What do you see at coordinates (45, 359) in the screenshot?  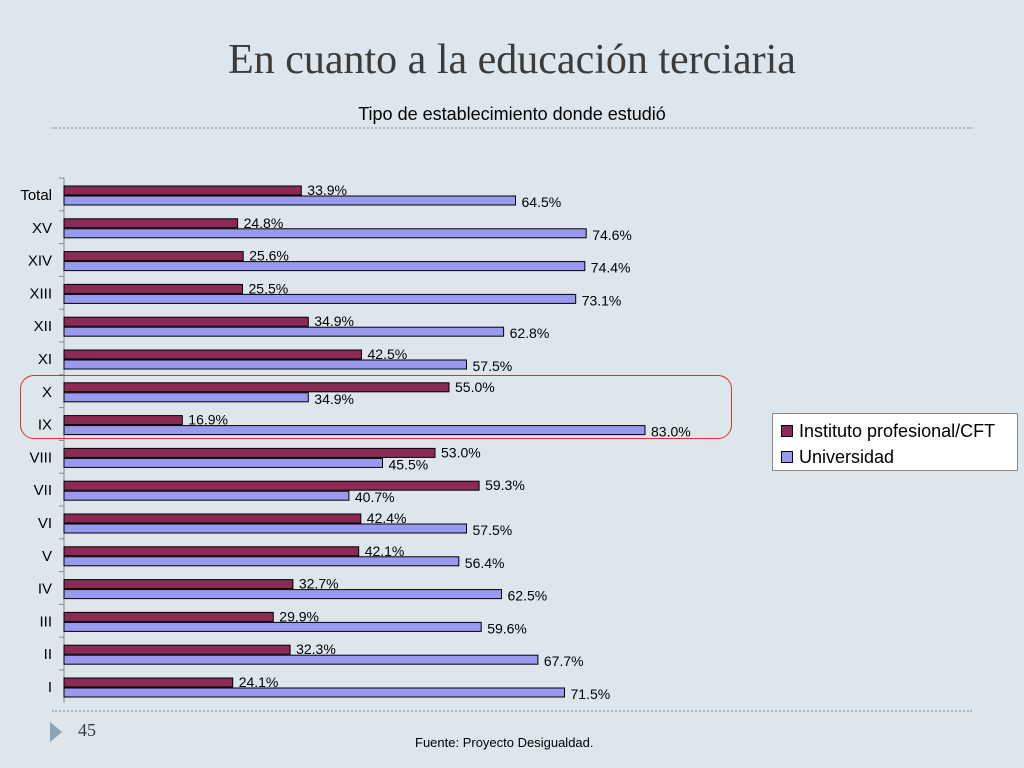 I see `category-label-xi: XI` at bounding box center [45, 359].